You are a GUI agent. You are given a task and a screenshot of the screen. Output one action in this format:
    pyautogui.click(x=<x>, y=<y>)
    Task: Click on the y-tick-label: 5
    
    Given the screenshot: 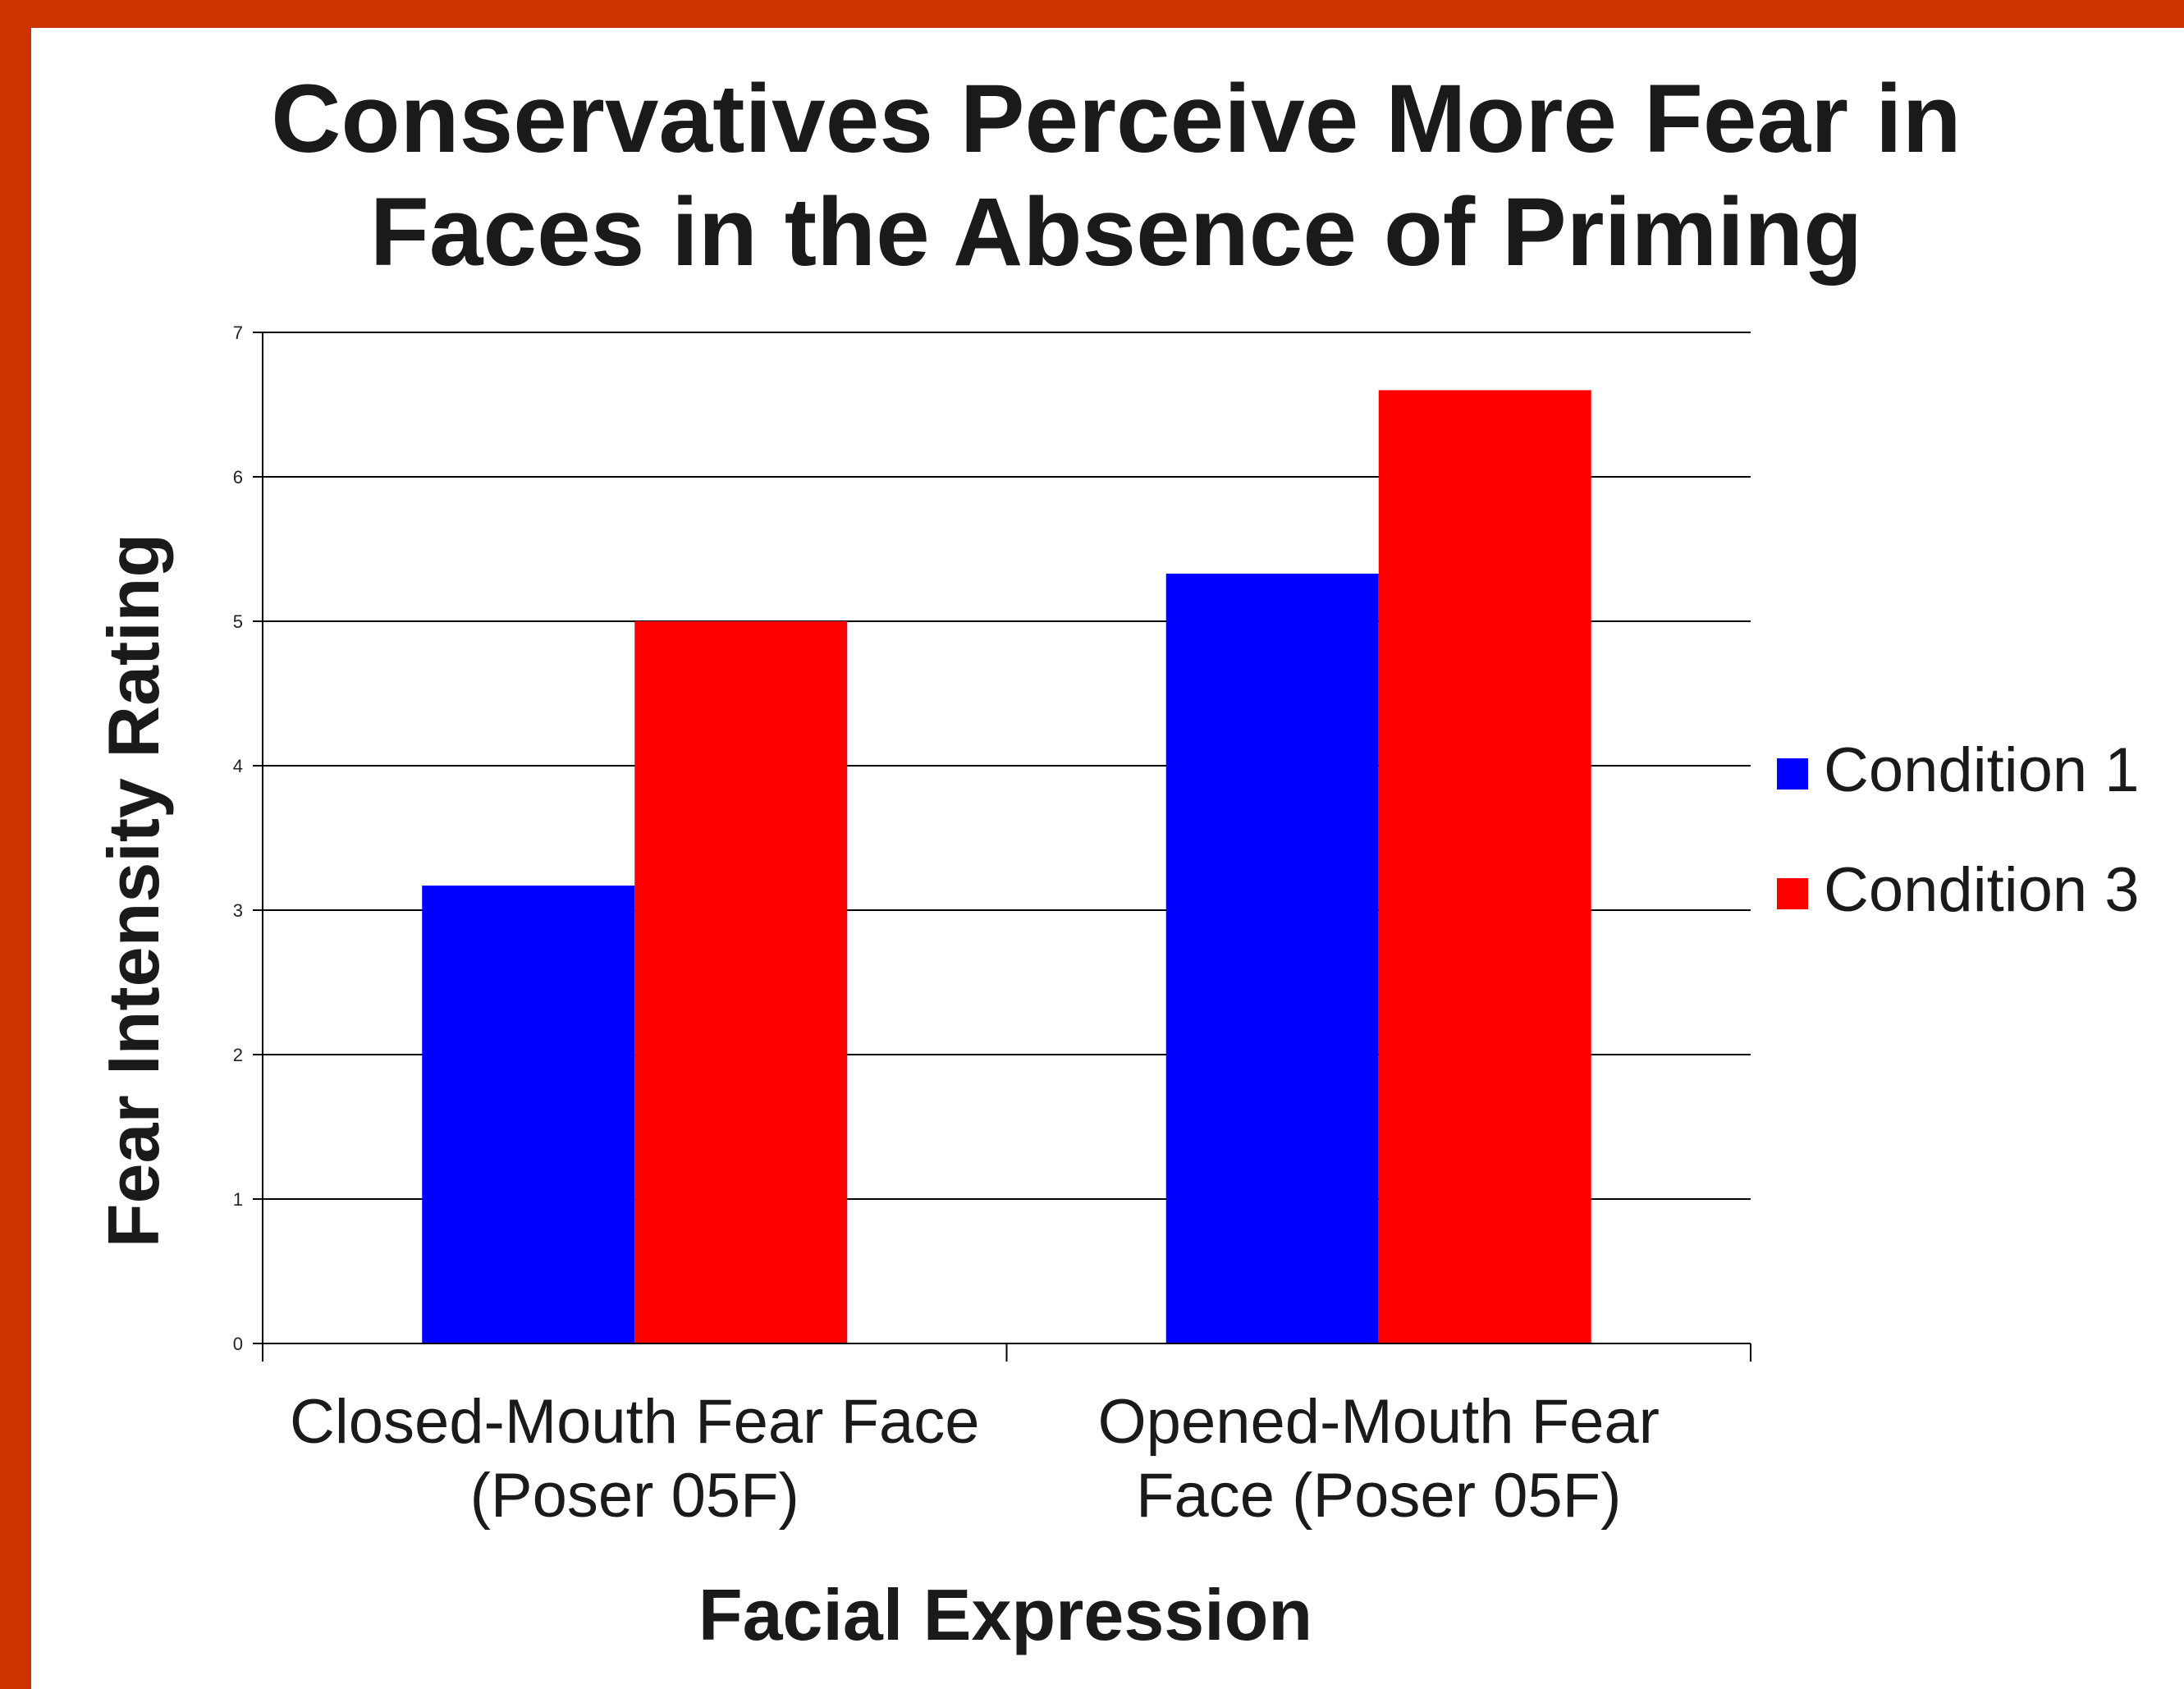 What is the action you would take?
    pyautogui.click(x=238, y=621)
    